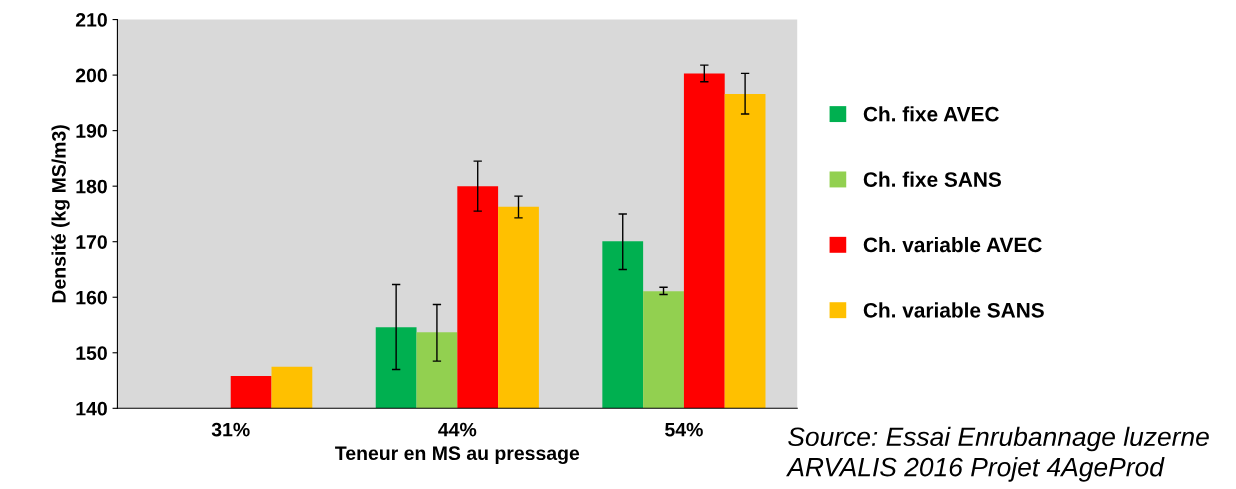 The image size is (1236, 489). Describe the element at coordinates (931, 114) in the screenshot. I see `legend-label: Ch. fixe AVEC` at that location.